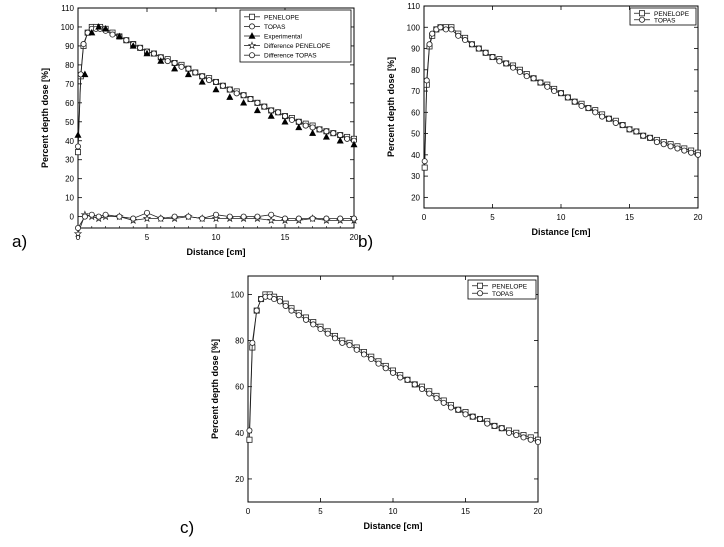 The height and width of the screenshot is (547, 724). What do you see at coordinates (394, 367) in the screenshot?
I see `series-penelope` at bounding box center [394, 367].